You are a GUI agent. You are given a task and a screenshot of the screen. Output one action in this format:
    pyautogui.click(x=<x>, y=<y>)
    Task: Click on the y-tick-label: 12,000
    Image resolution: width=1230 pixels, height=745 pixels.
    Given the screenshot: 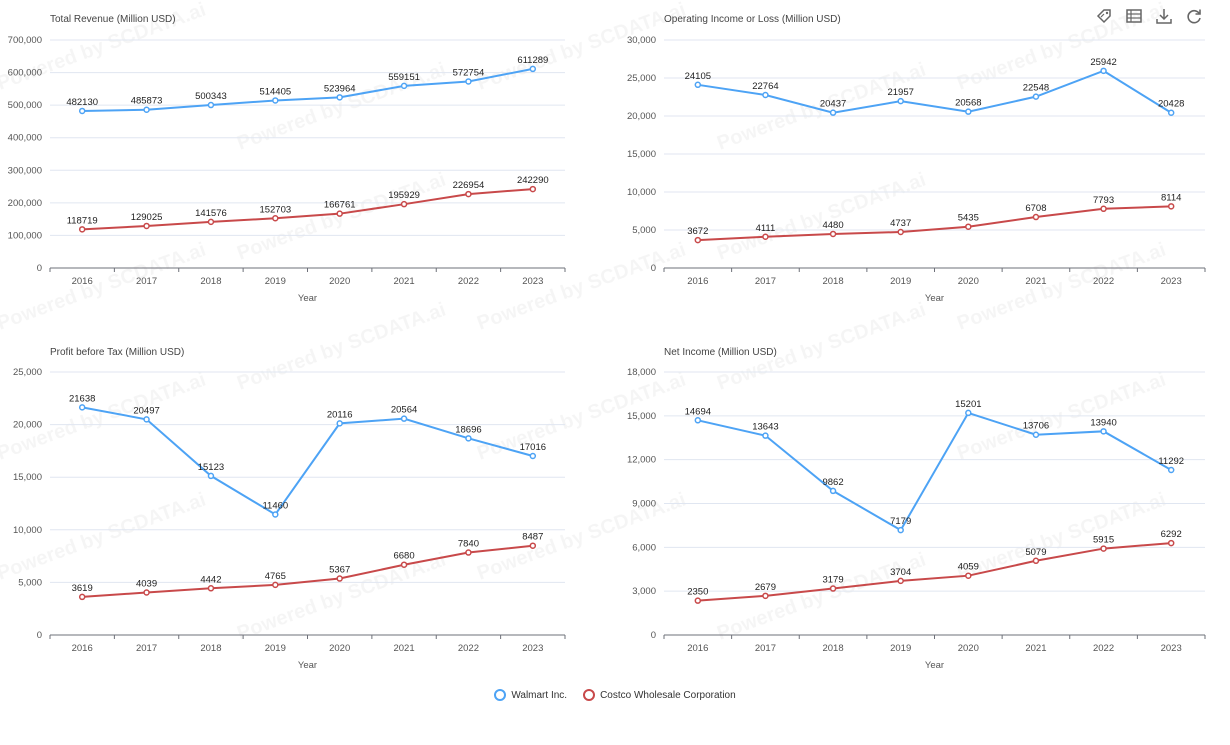 What is the action you would take?
    pyautogui.click(x=641, y=460)
    